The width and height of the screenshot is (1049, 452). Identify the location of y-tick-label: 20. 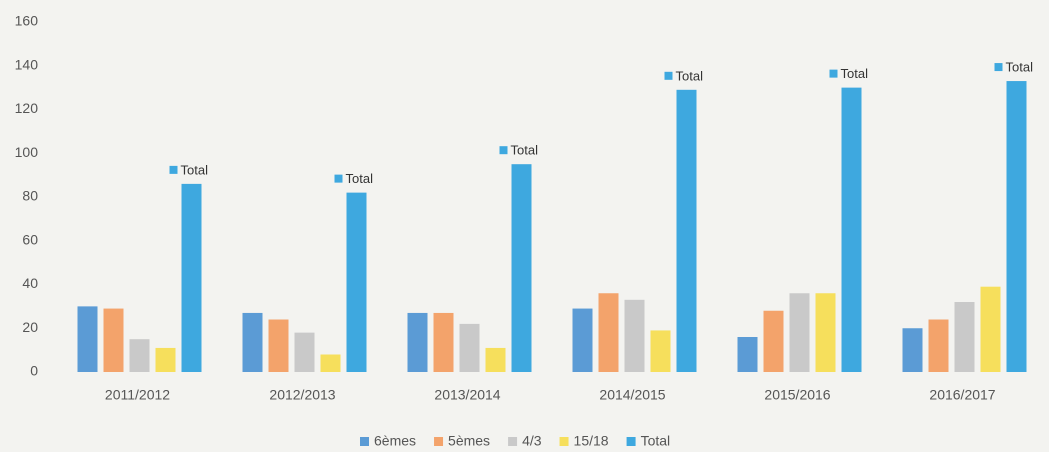
(30, 327).